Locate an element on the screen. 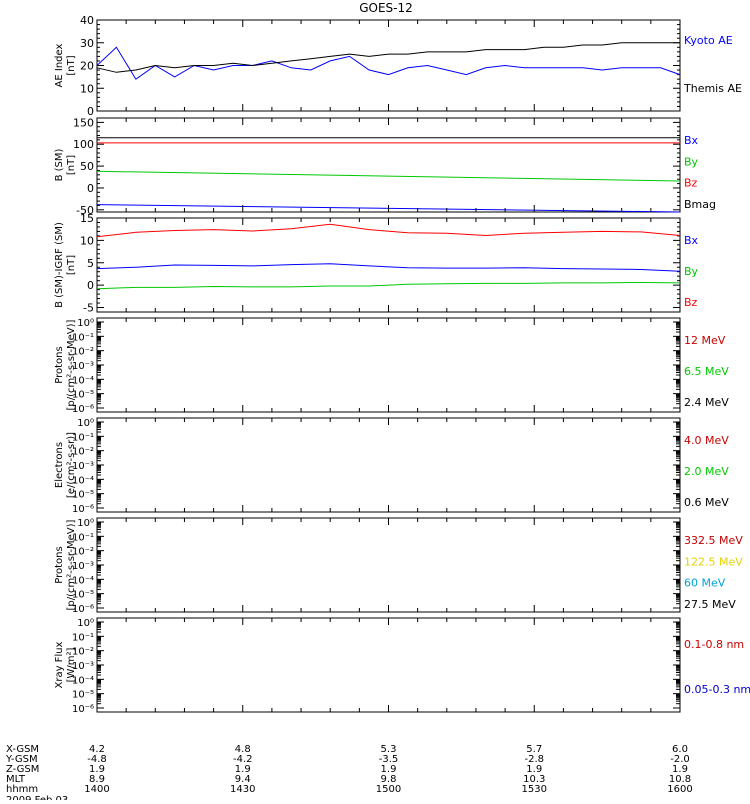 This screenshot has width=750, height=804. y-axis-label: [p/(cm²-s-sr-MeV)] is located at coordinates (71, 564).